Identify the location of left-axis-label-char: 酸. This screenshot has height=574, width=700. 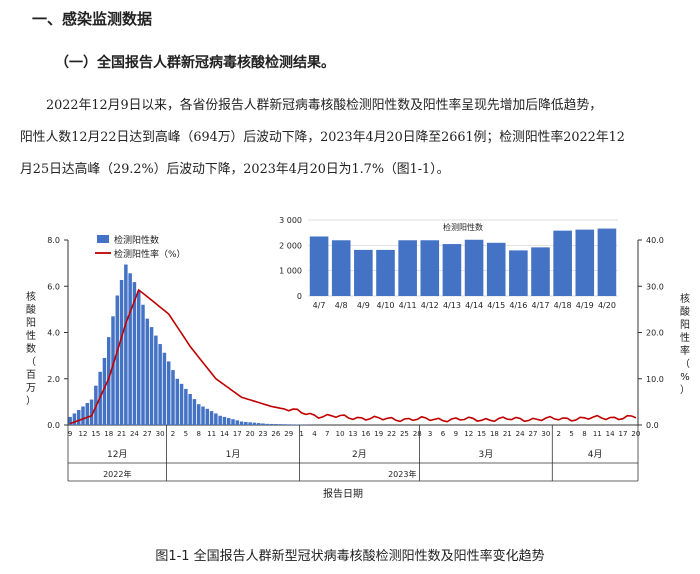
(31, 309).